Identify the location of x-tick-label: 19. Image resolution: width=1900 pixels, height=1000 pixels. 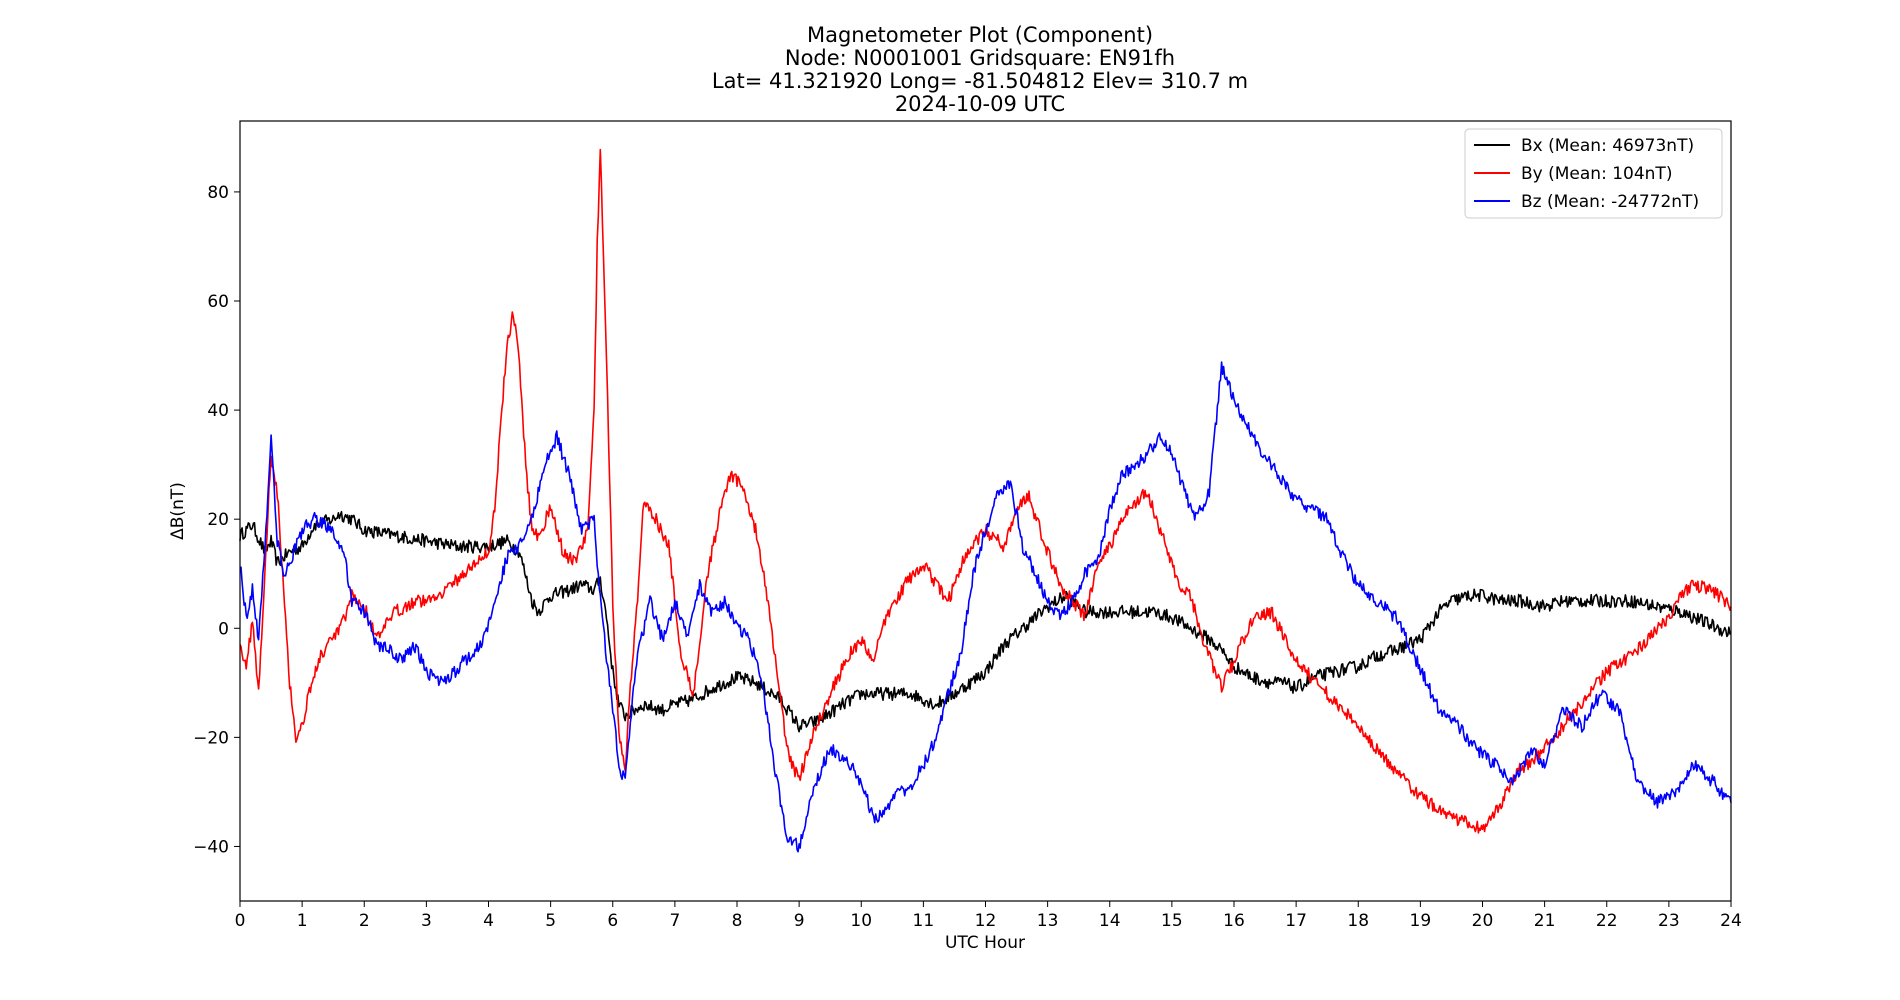
(1421, 921).